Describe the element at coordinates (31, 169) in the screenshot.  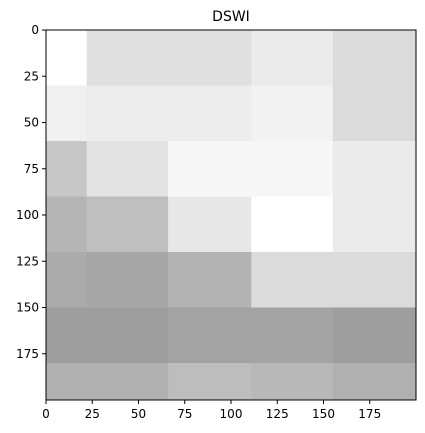
I see `y-tick-label: 75` at that location.